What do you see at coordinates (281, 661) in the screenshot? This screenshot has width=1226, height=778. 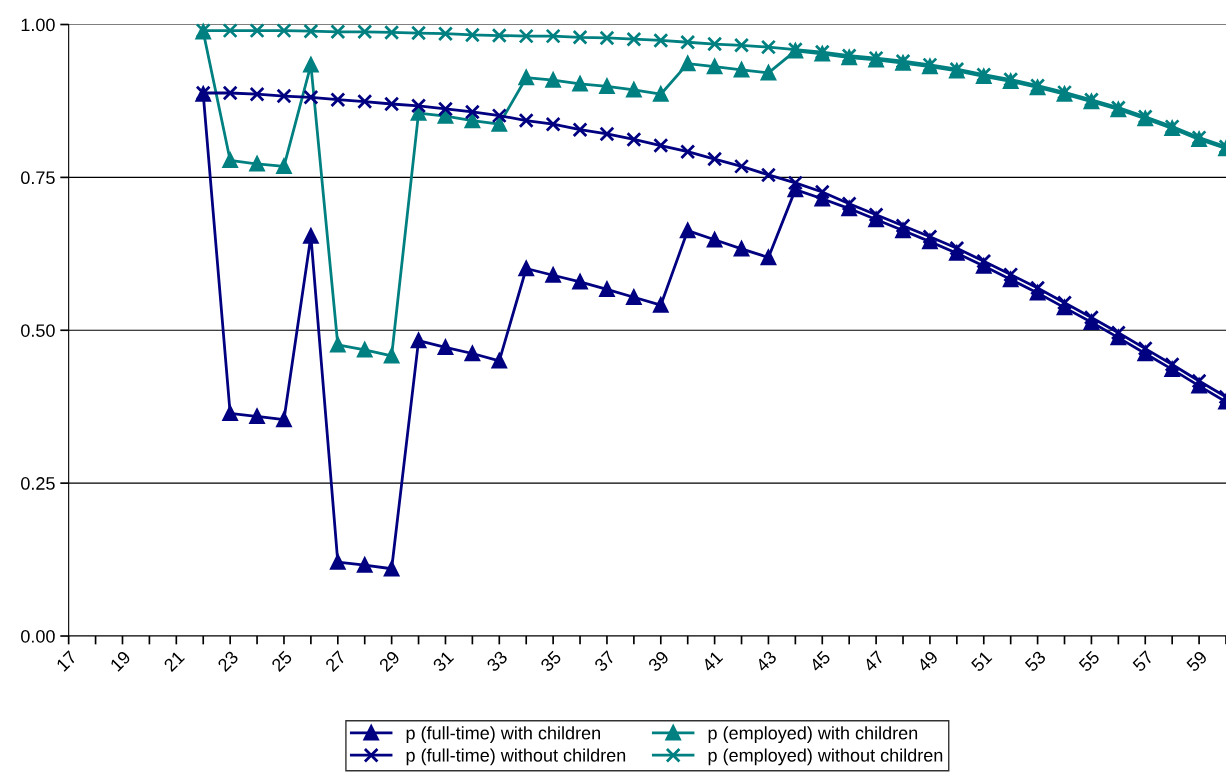 I see `x-tick-label: 25` at bounding box center [281, 661].